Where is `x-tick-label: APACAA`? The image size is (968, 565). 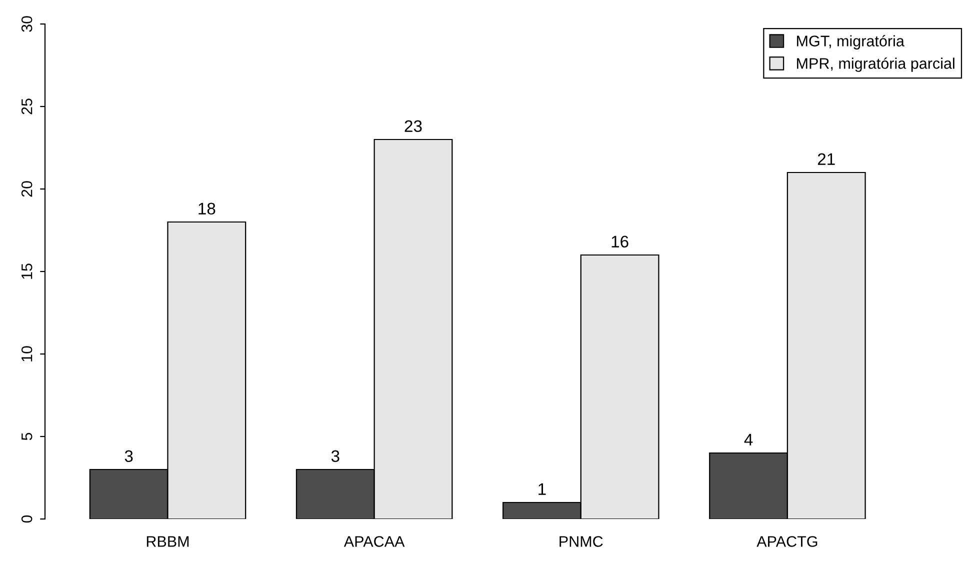
x-tick-label: APACAA is located at coordinates (374, 541).